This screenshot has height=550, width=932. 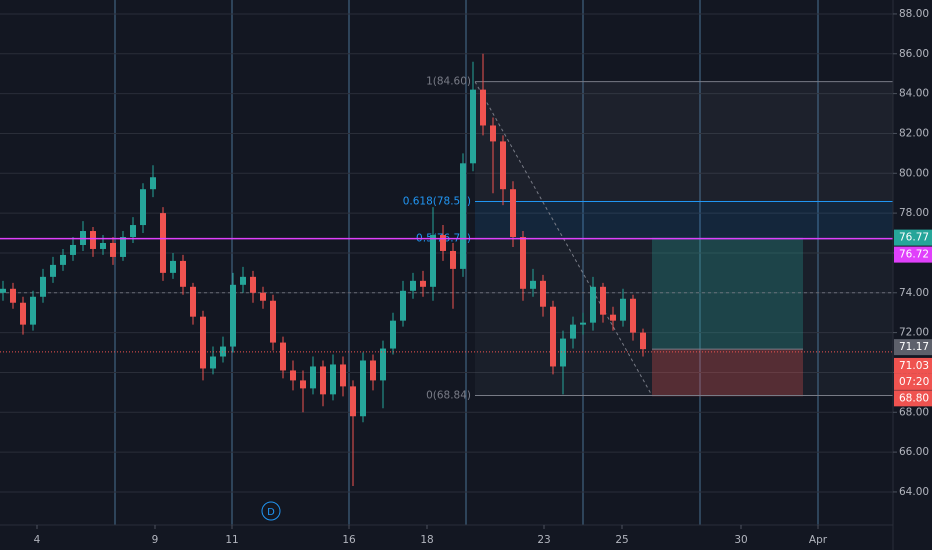 I want to click on entry-price-label: 71.17, so click(x=914, y=347).